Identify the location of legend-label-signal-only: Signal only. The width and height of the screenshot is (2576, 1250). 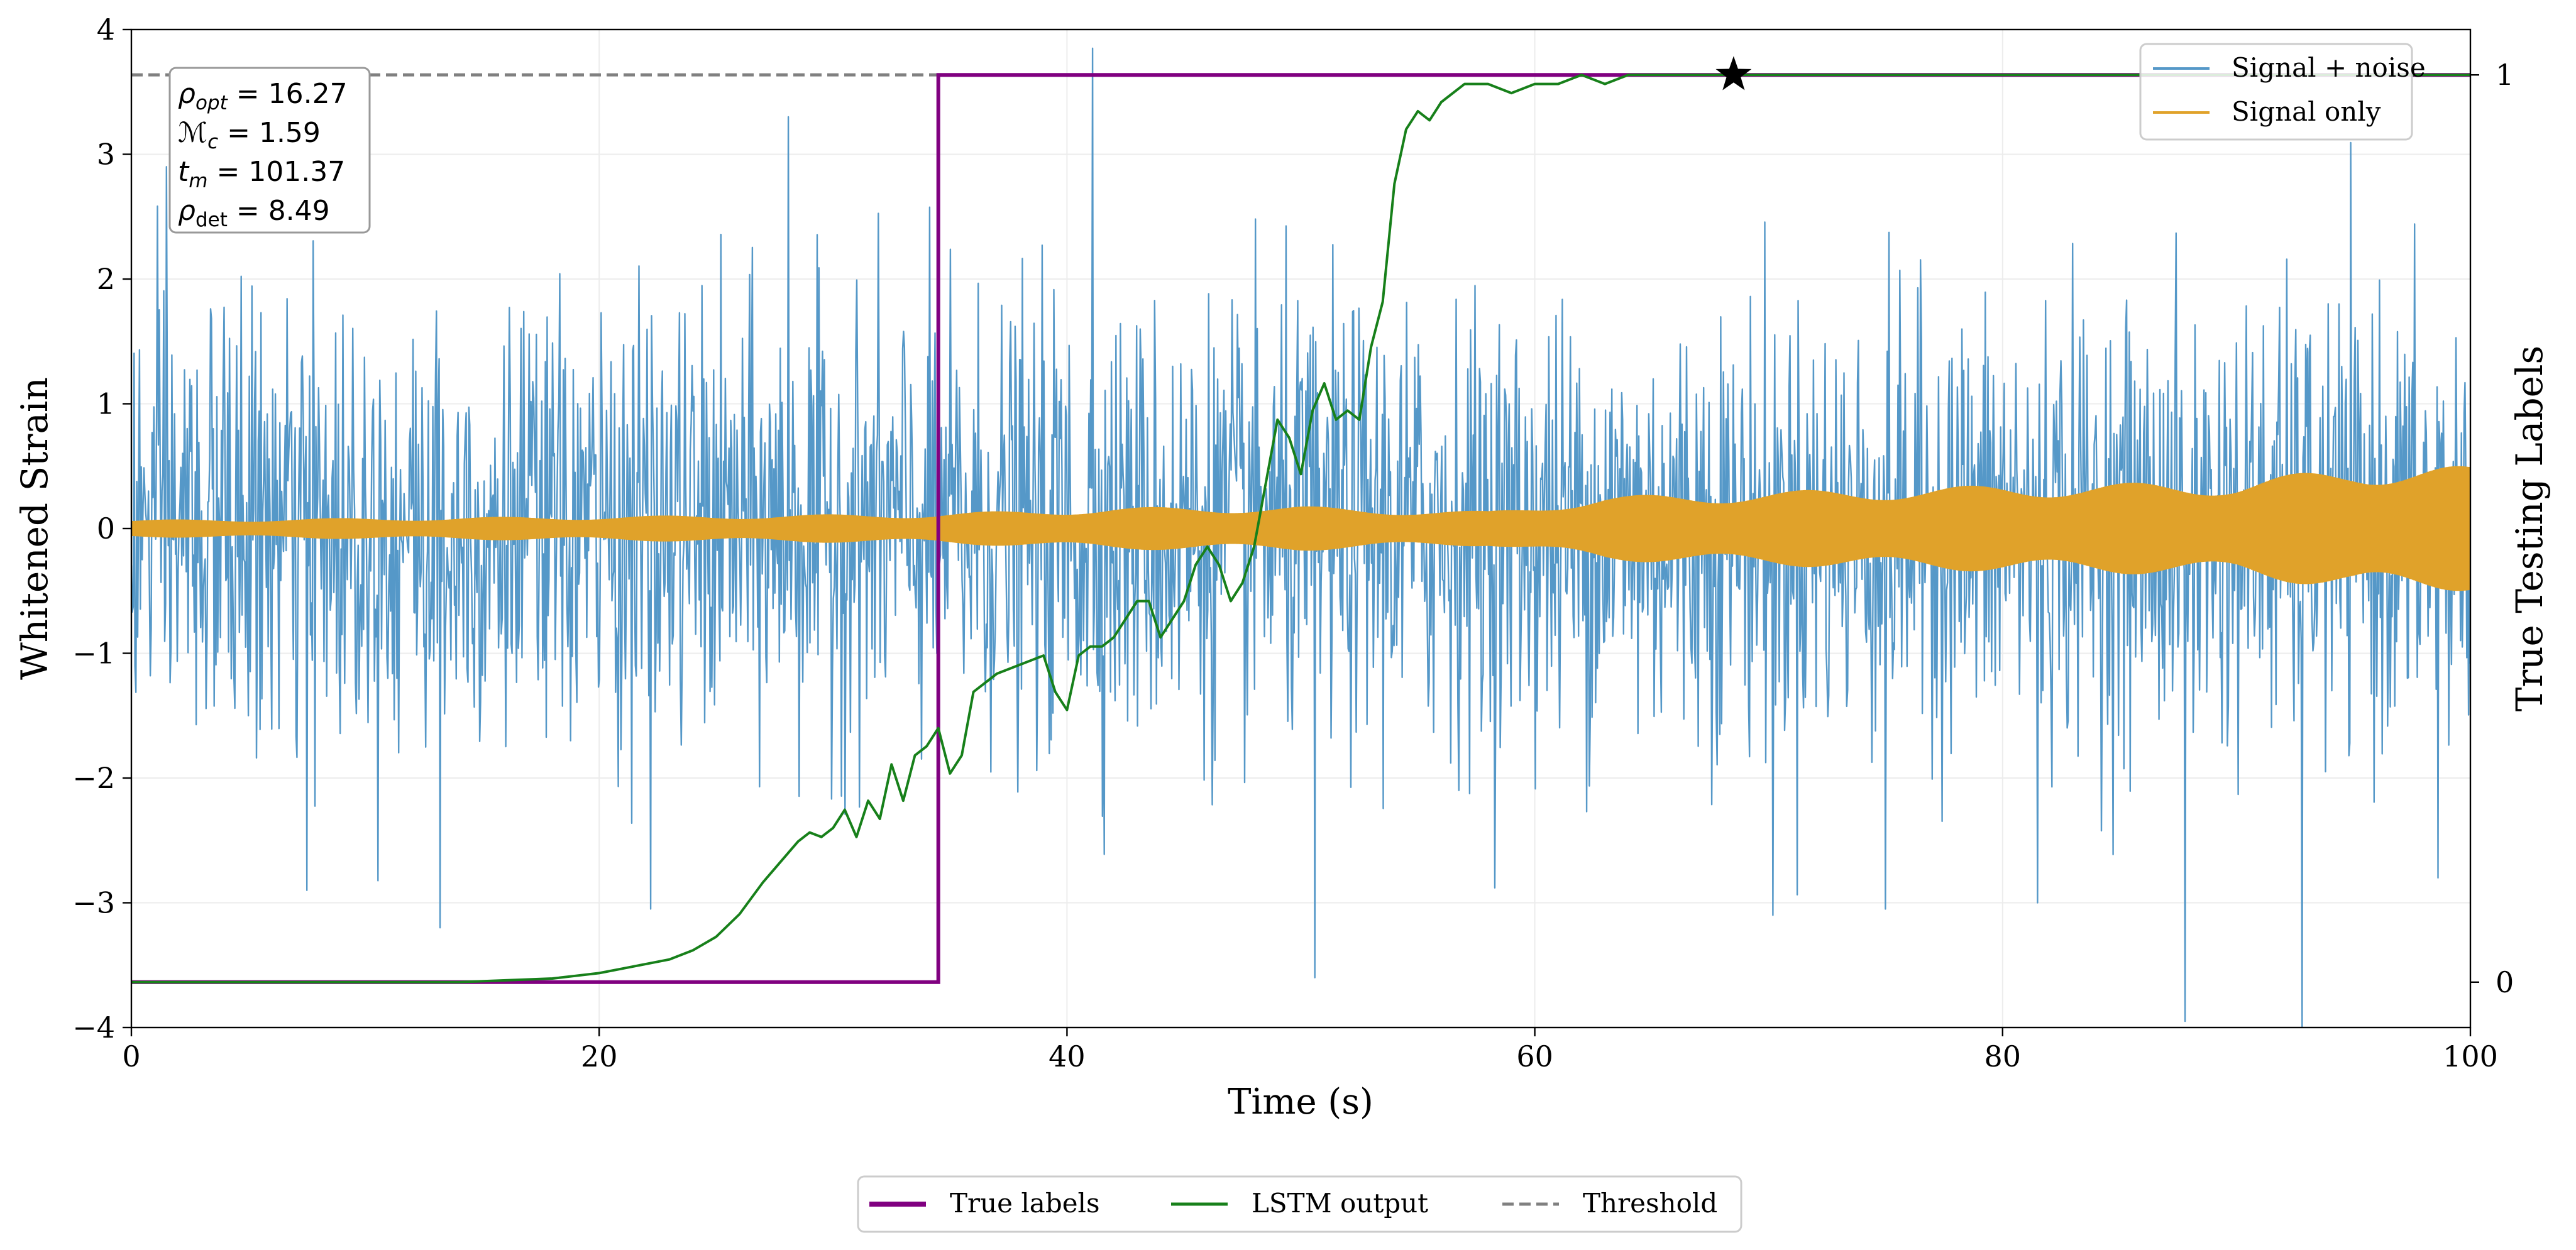
(2306, 111).